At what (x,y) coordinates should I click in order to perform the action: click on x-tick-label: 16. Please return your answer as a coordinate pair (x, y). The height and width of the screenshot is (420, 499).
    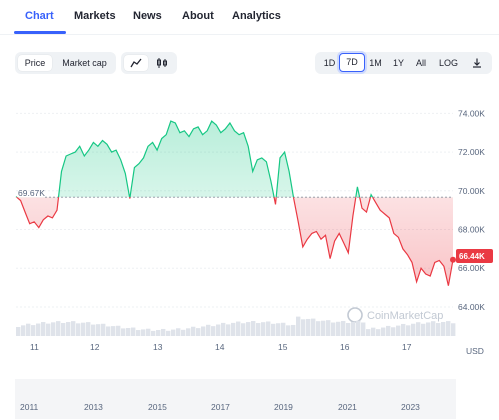
    Looking at the image, I should click on (345, 347).